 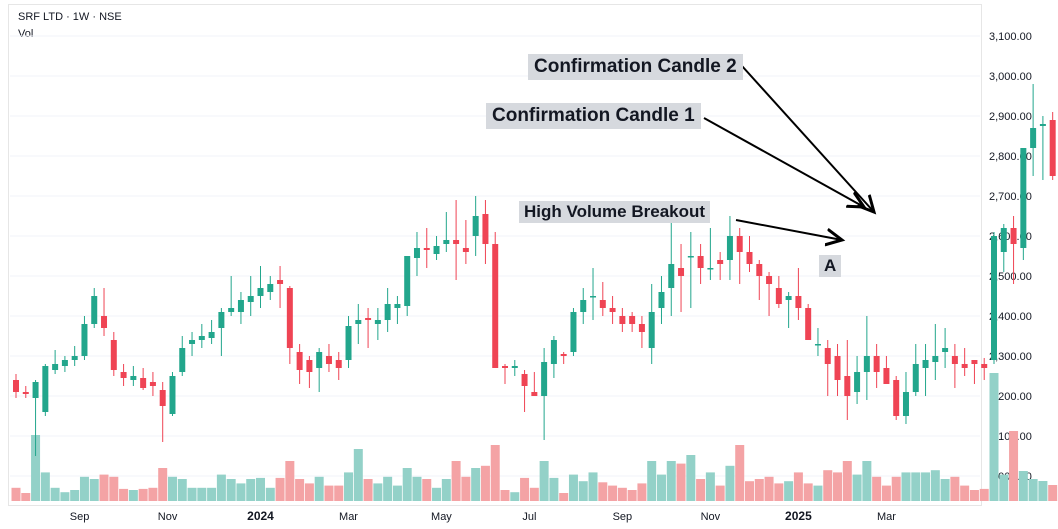 What do you see at coordinates (635, 67) in the screenshot?
I see `annotation-confirmation-candle-2: Confirmation Candle 2` at bounding box center [635, 67].